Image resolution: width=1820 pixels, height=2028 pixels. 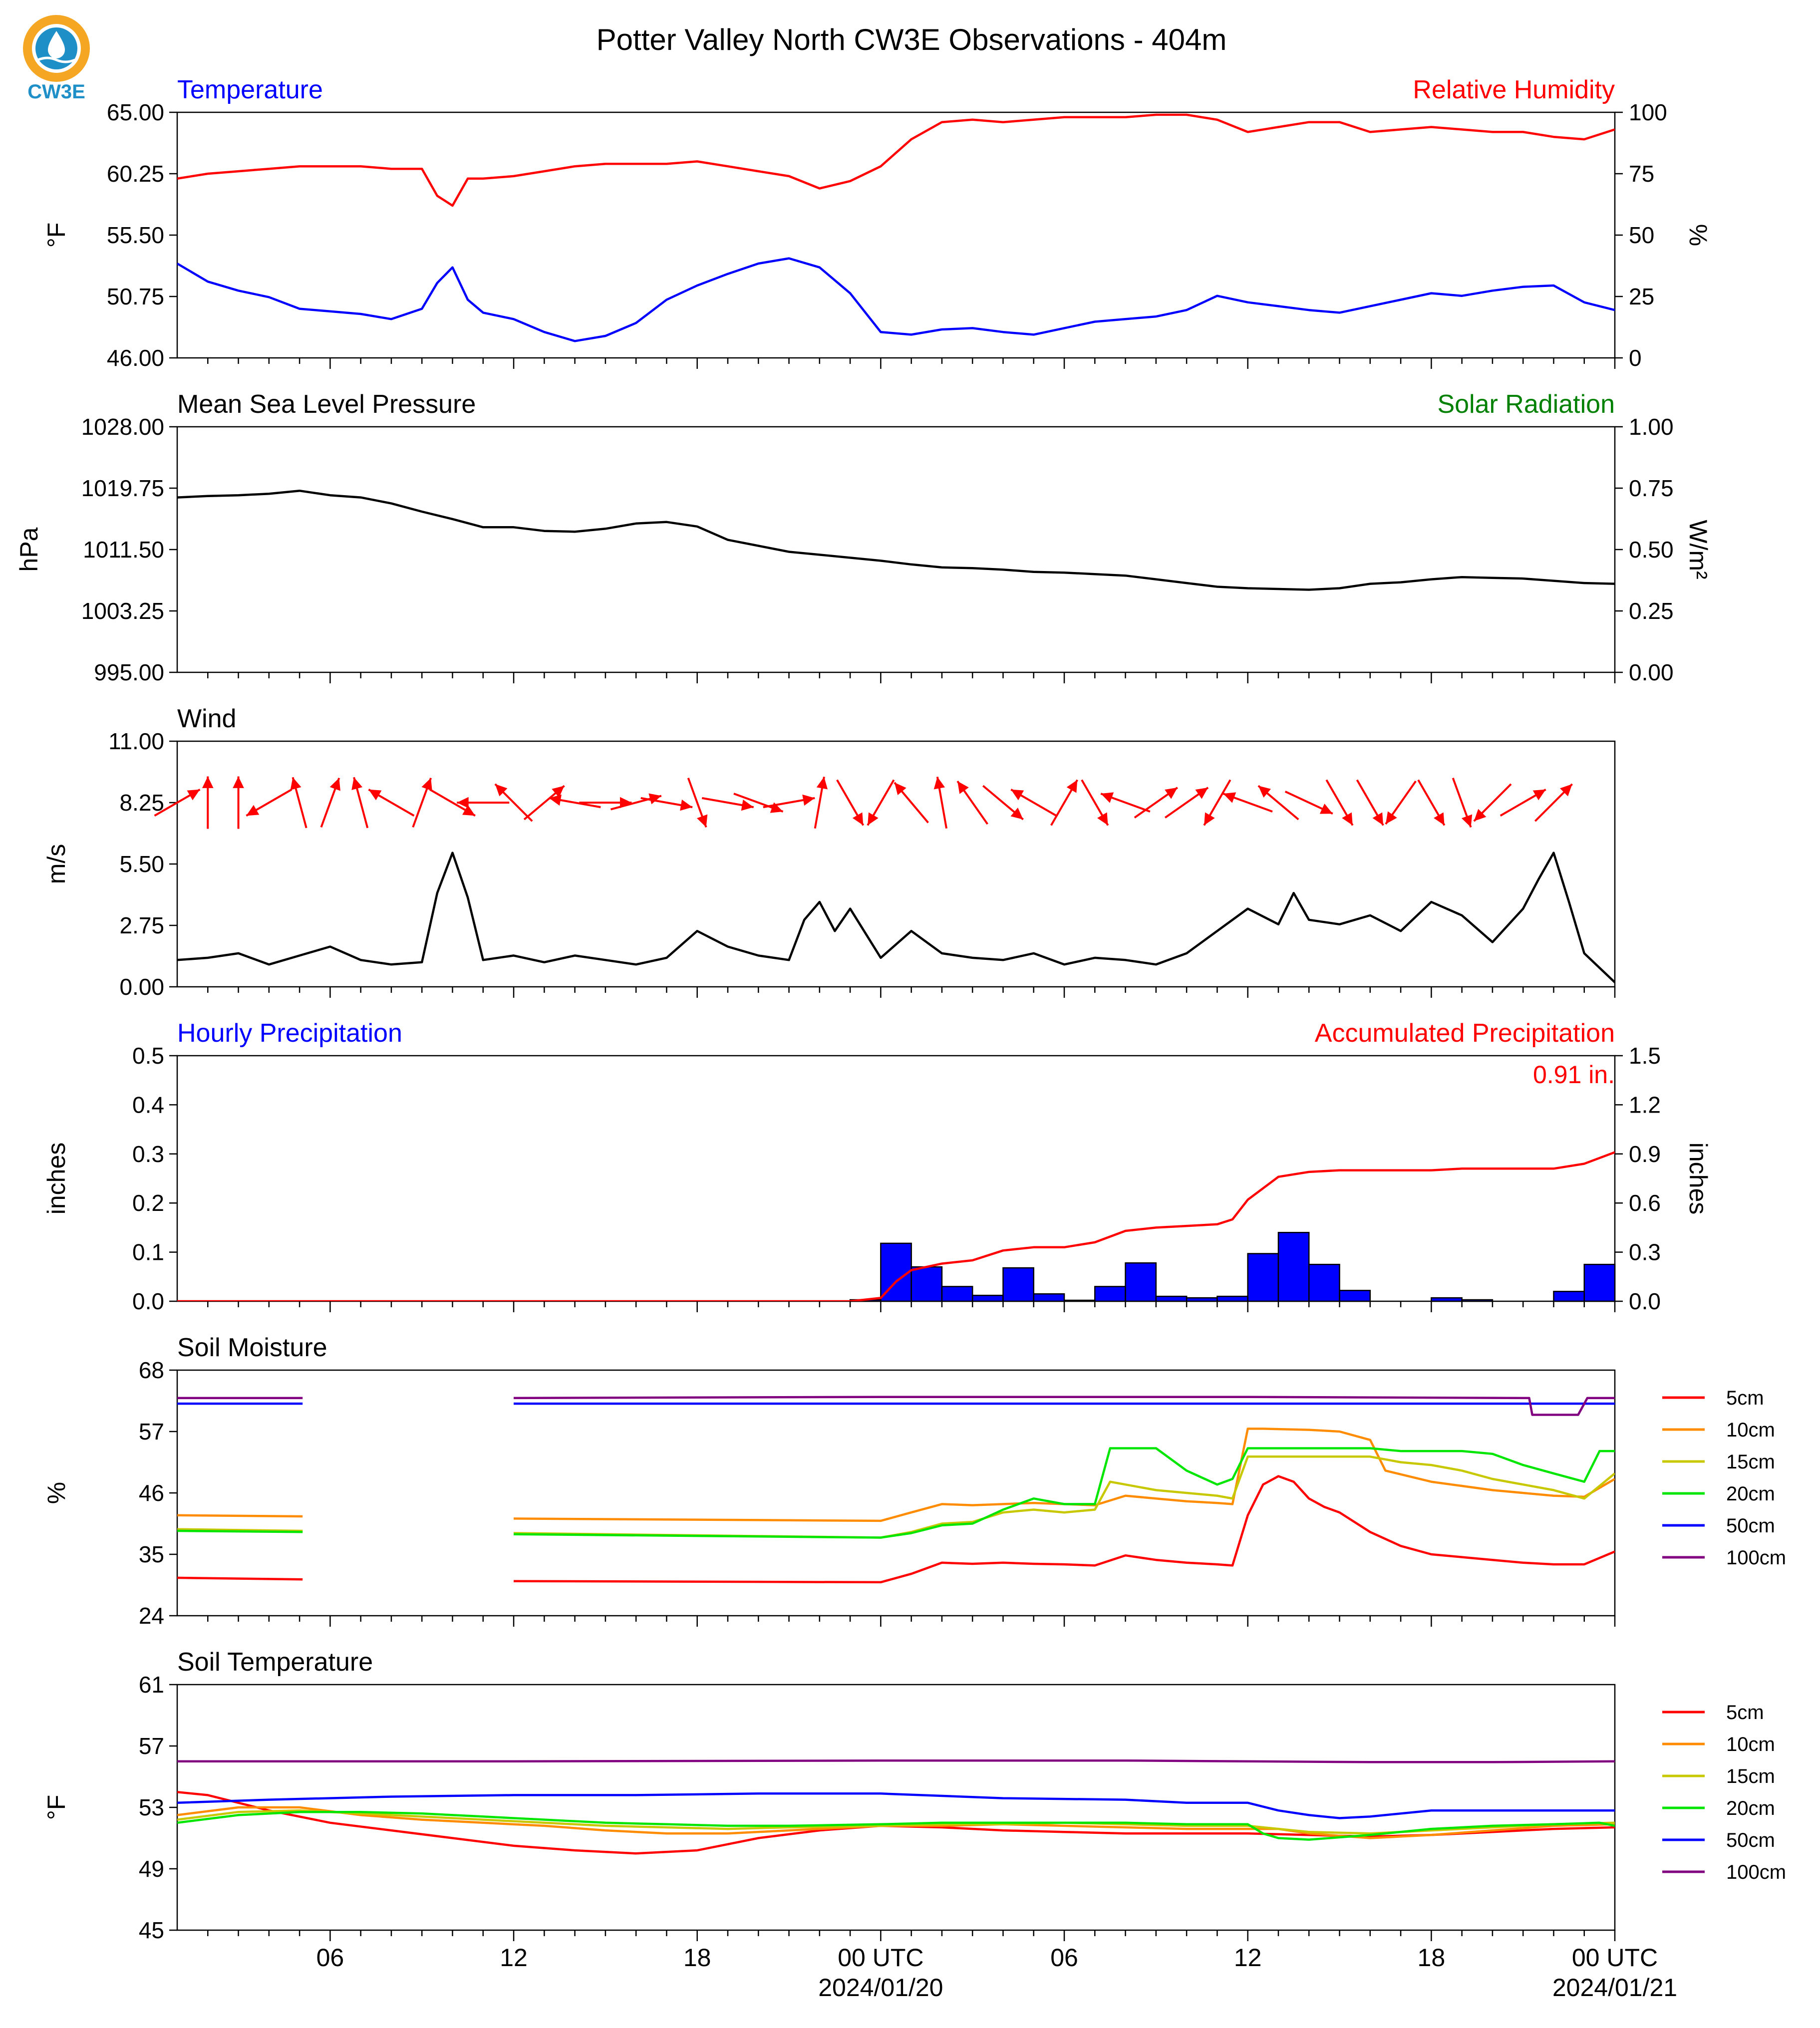 I want to click on series-line-15cm, so click(x=896, y=1822).